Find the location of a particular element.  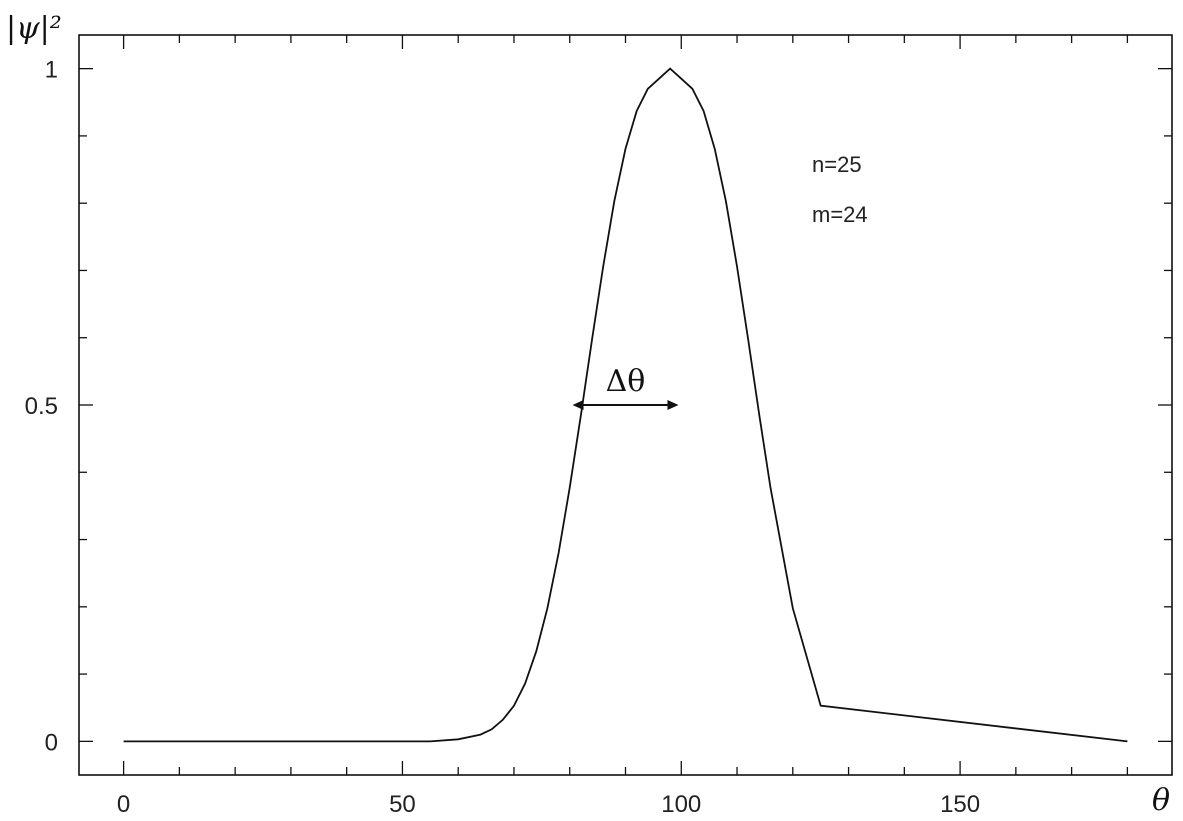

x-tick-label: 100 is located at coordinates (681, 804).